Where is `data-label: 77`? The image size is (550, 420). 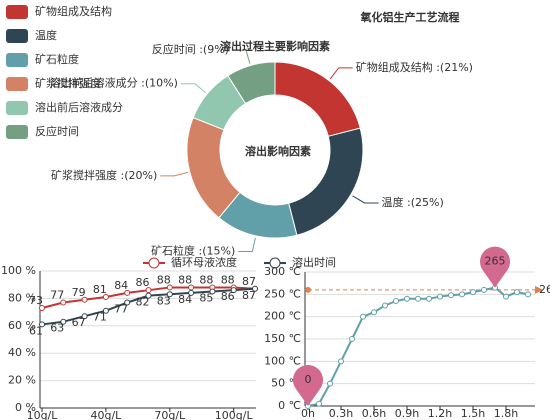 data-label: 77 is located at coordinates (121, 309).